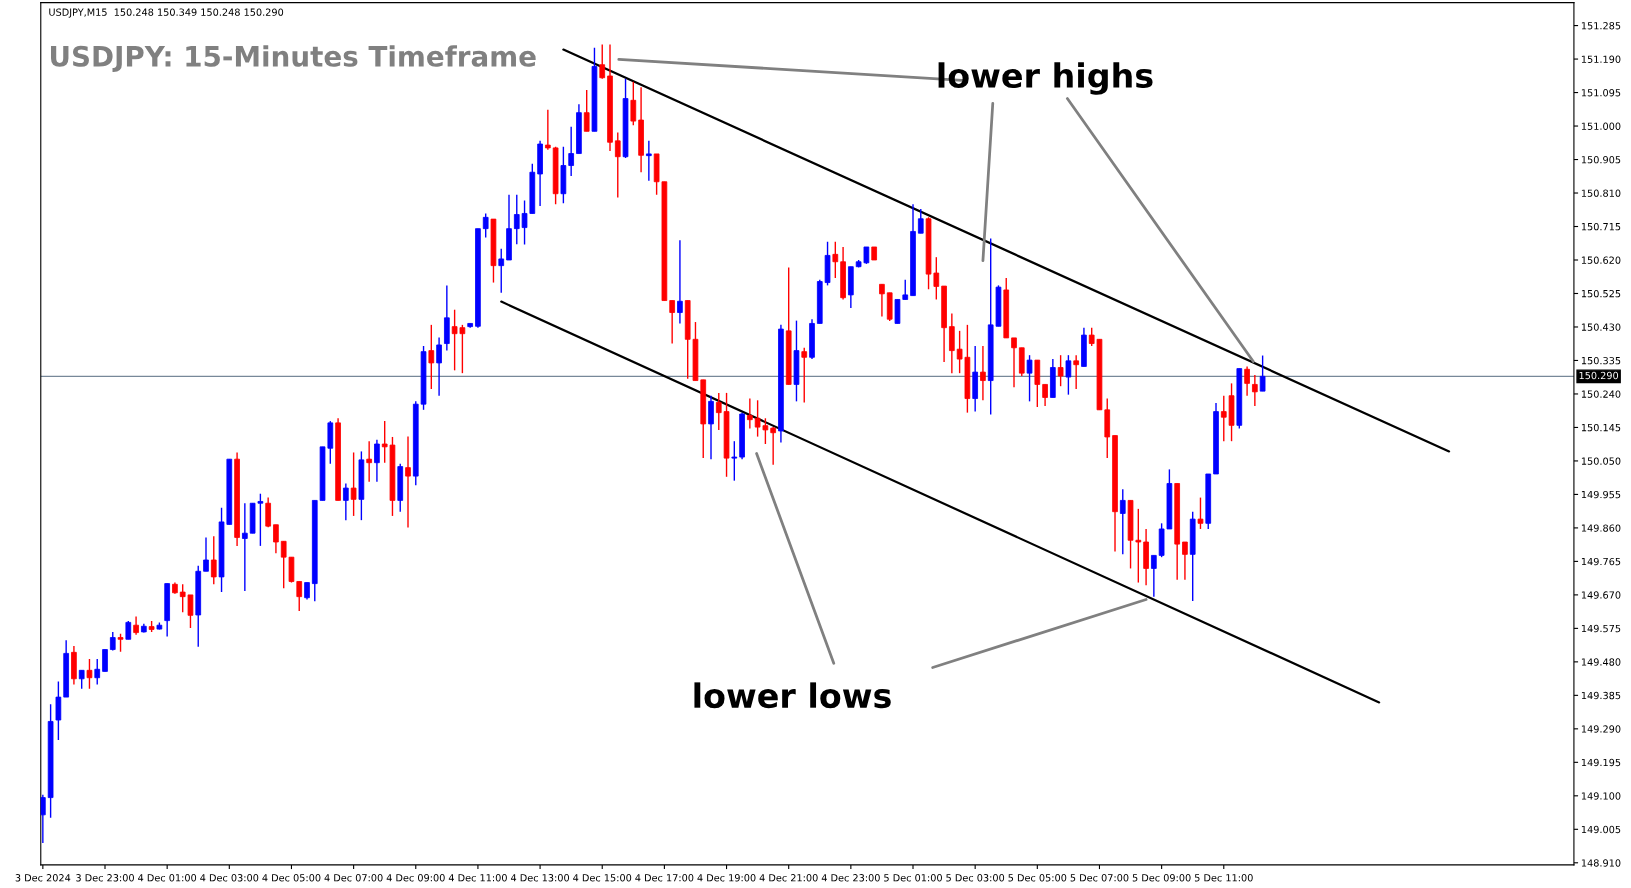 The width and height of the screenshot is (1631, 888). I want to click on y-tick-label: 149.765, so click(1601, 561).